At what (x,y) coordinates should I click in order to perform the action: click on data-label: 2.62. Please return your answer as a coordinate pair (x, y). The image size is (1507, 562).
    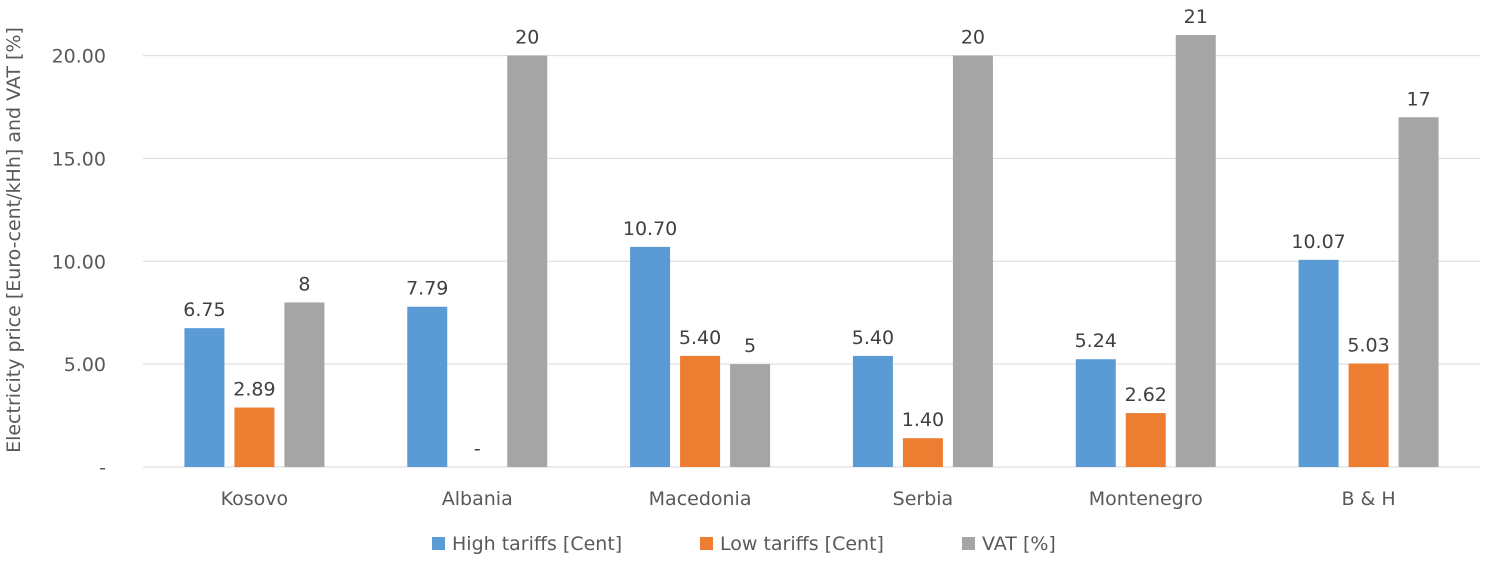
    Looking at the image, I should click on (1146, 395).